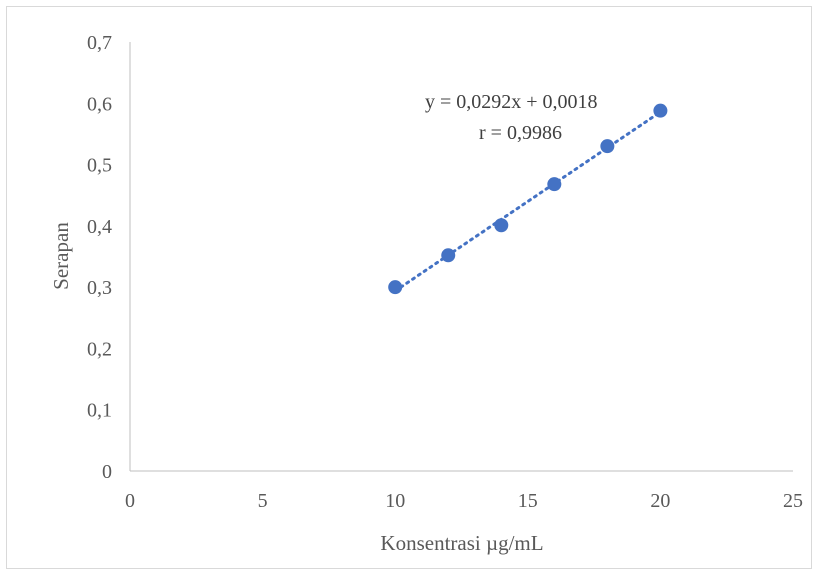 This screenshot has height=576, width=819. Describe the element at coordinates (395, 501) in the screenshot. I see `x-tick-label: 10` at that location.